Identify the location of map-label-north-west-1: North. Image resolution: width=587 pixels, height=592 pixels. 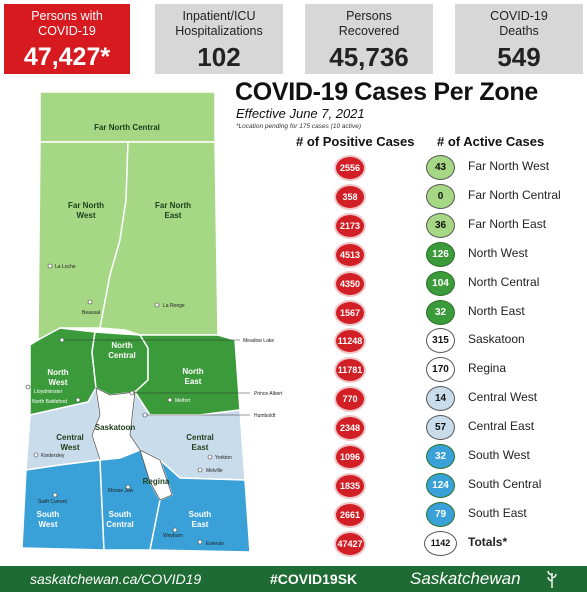
(57, 372).